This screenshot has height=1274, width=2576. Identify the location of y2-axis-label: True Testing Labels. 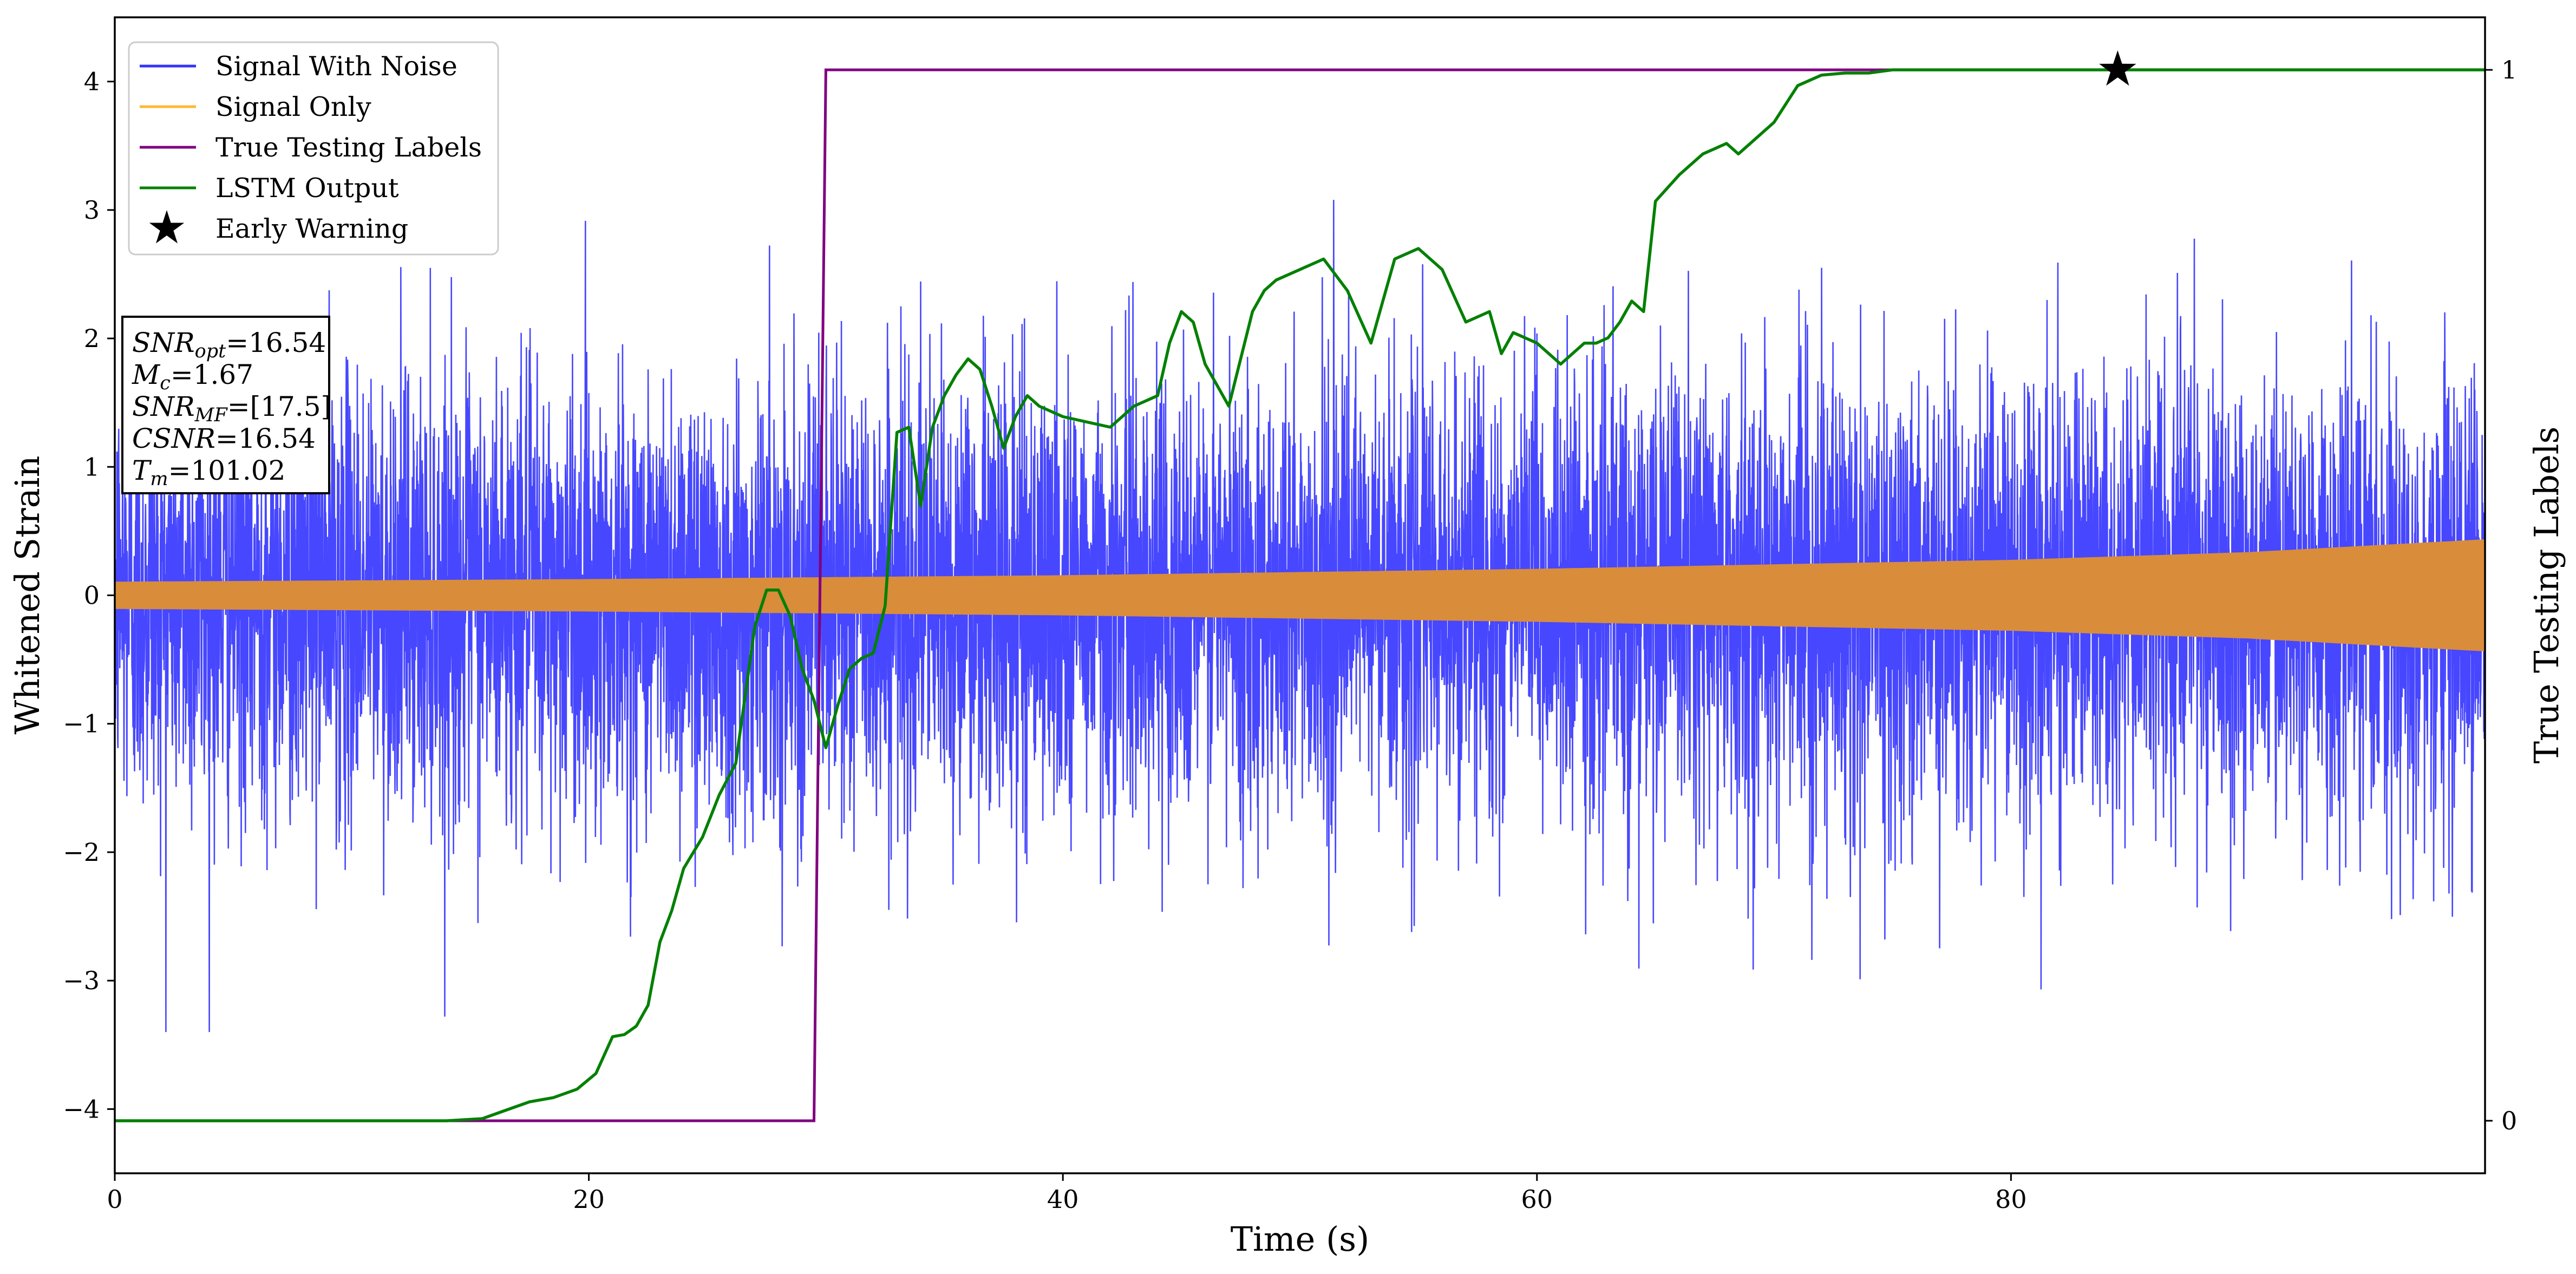
(2547, 595).